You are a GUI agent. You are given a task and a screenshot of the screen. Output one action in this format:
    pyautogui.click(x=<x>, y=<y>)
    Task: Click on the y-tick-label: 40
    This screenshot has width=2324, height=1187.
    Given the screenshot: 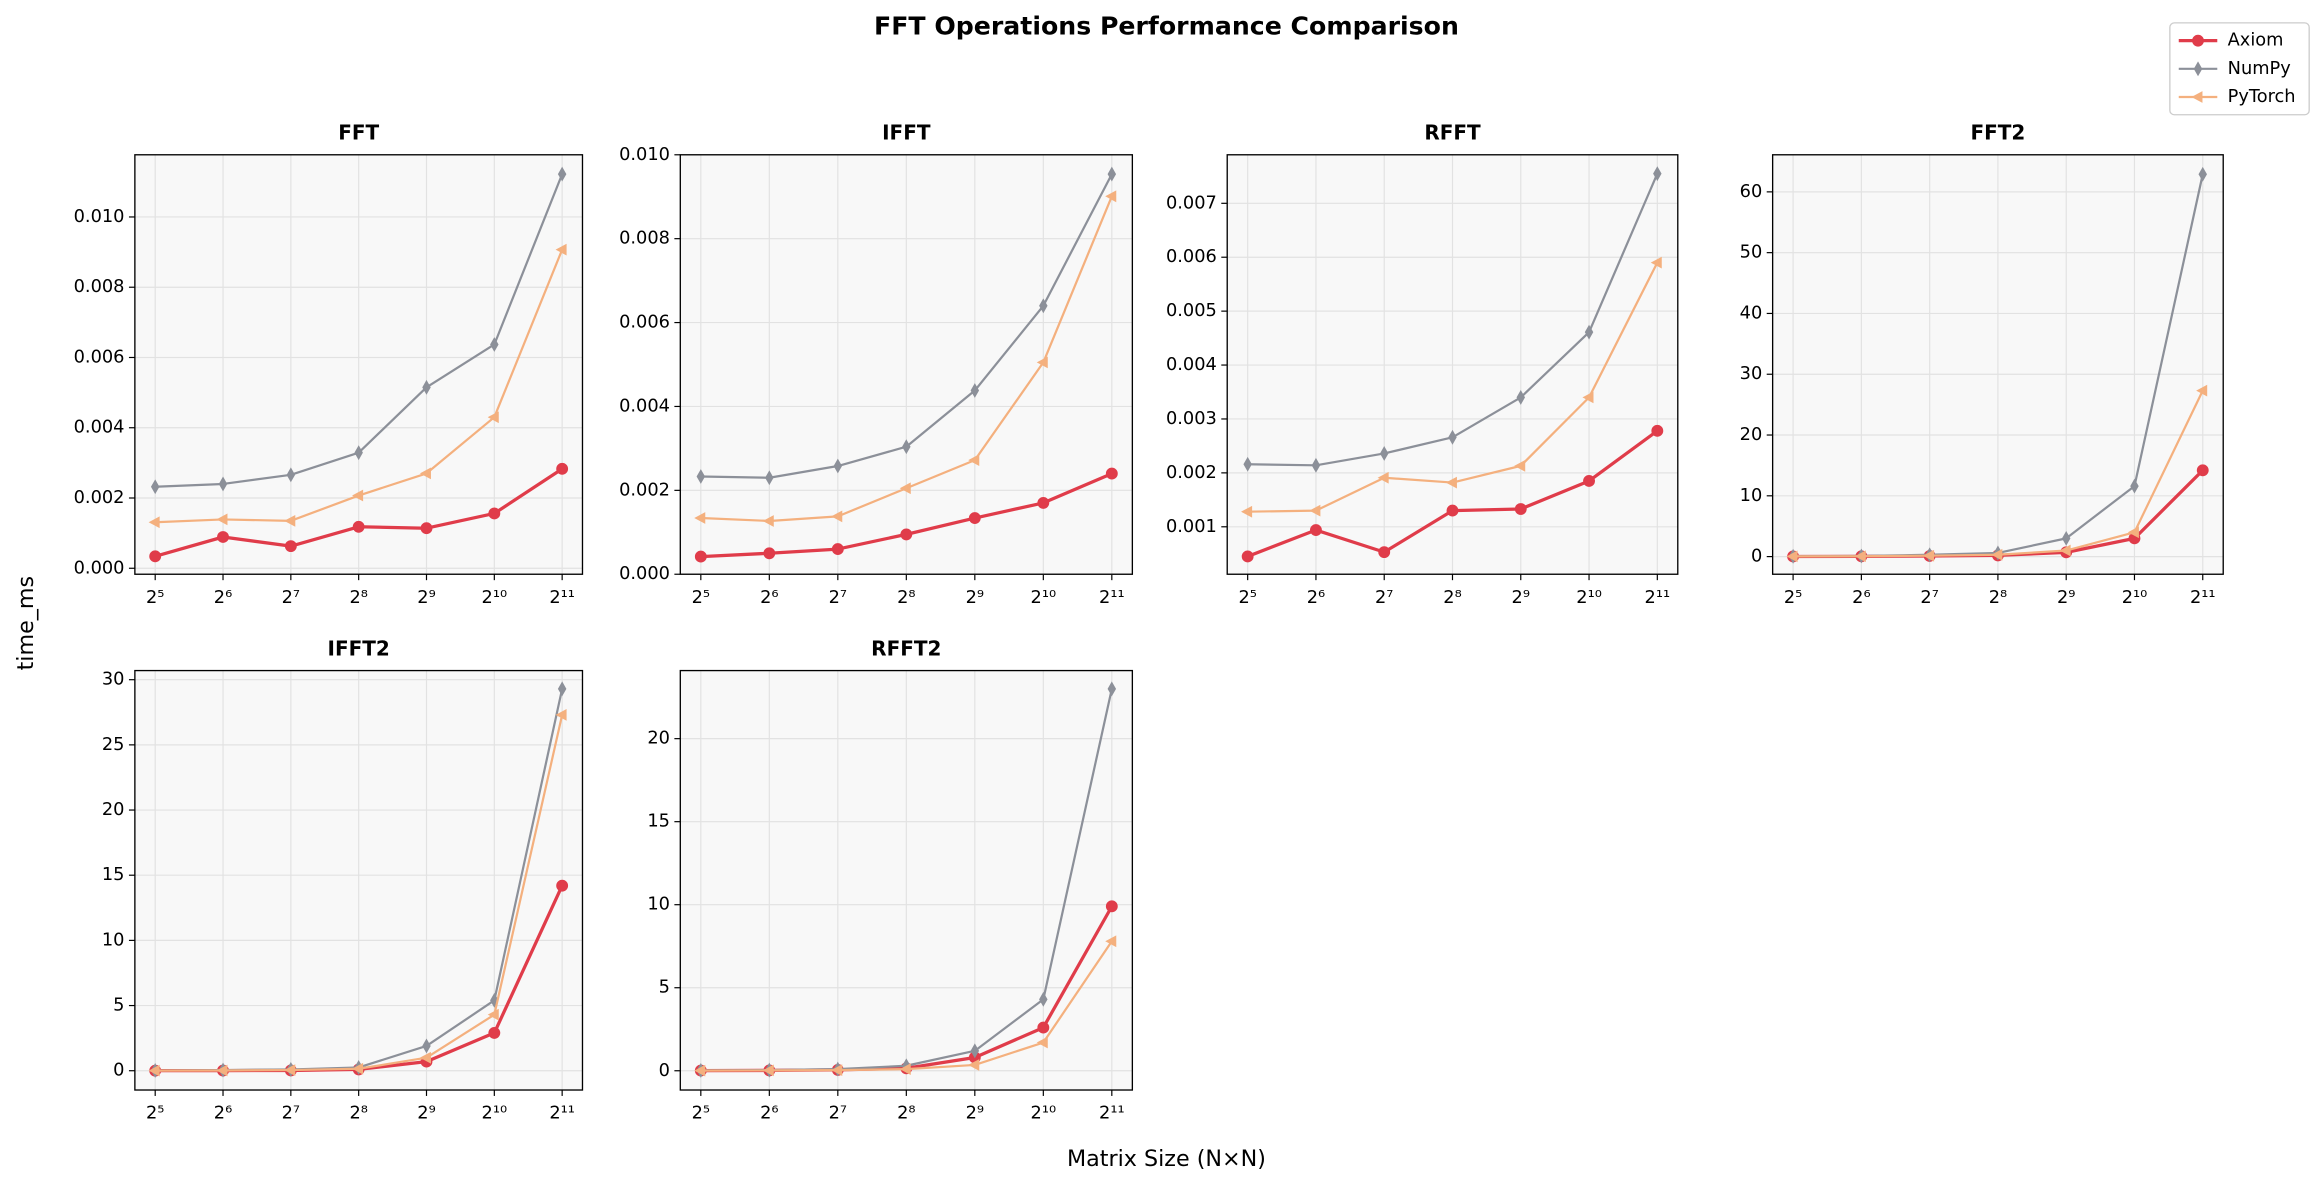 What is the action you would take?
    pyautogui.click(x=1751, y=312)
    